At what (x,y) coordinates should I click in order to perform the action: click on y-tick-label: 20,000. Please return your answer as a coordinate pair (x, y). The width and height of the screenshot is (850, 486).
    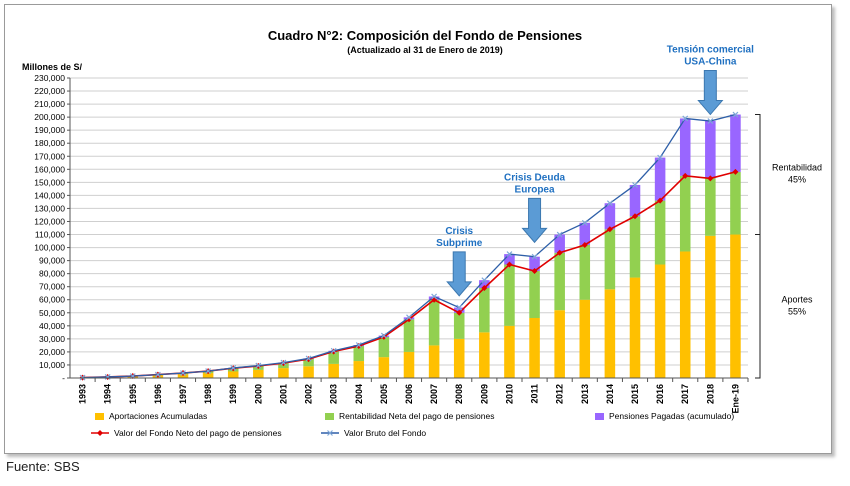
    Looking at the image, I should click on (52, 352).